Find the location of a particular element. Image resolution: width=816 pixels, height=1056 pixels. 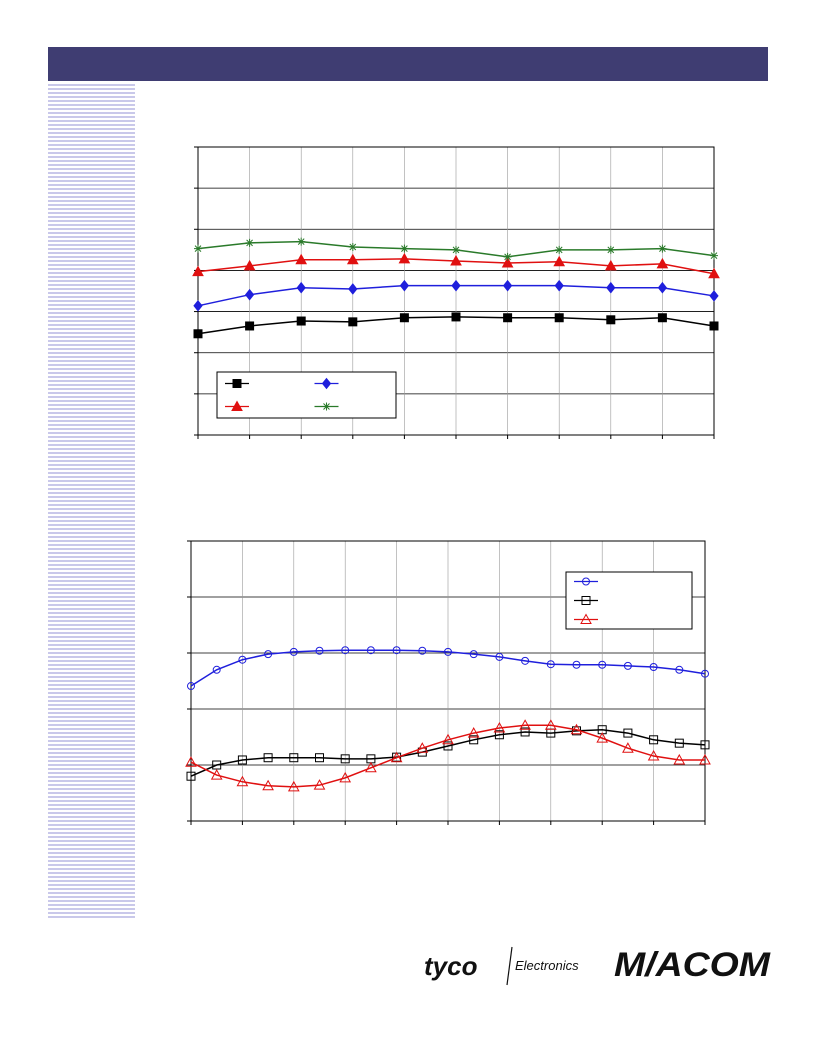

macom-logo: M/ACOM is located at coordinates (692, 965).